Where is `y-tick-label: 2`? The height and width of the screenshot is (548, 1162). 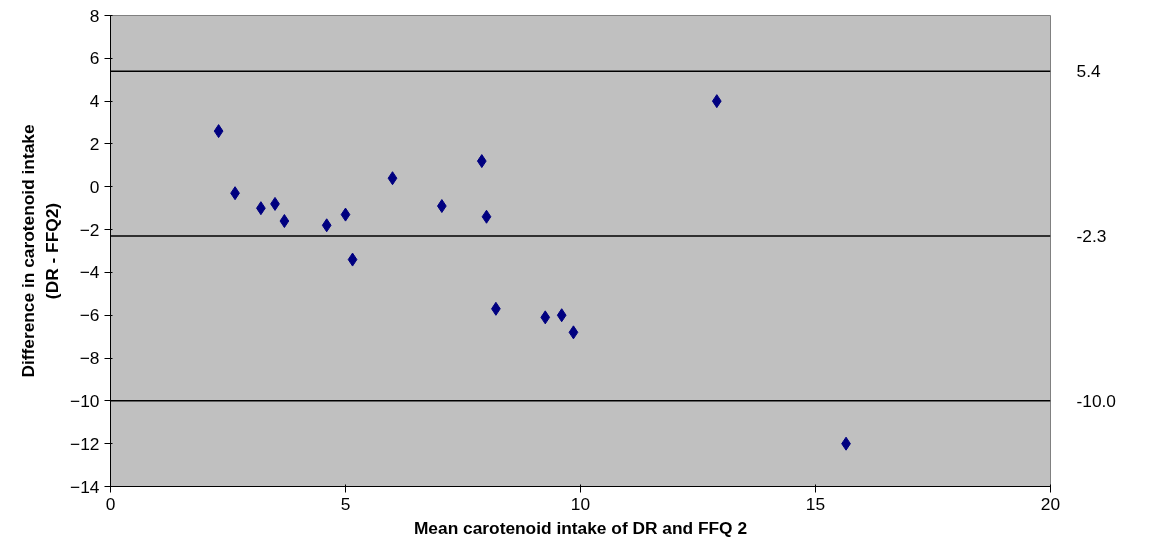
y-tick-label: 2 is located at coordinates (94, 143).